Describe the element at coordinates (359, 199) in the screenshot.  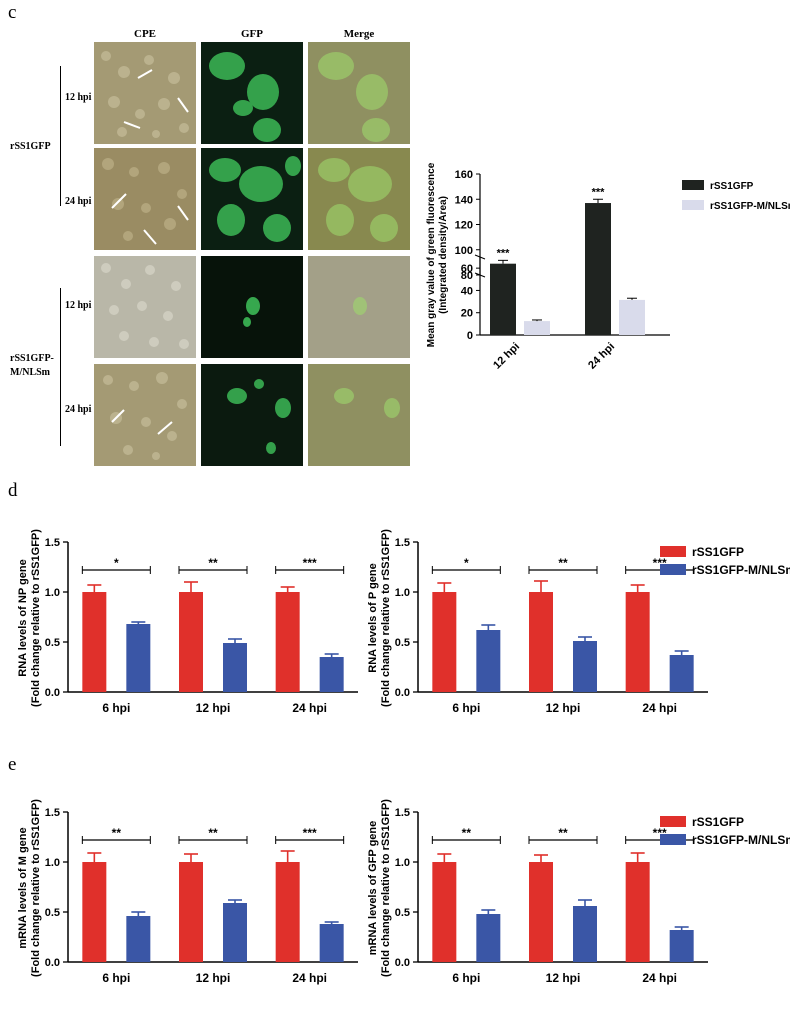
I see `micrograph-merge-rss1gfp-24hpi` at that location.